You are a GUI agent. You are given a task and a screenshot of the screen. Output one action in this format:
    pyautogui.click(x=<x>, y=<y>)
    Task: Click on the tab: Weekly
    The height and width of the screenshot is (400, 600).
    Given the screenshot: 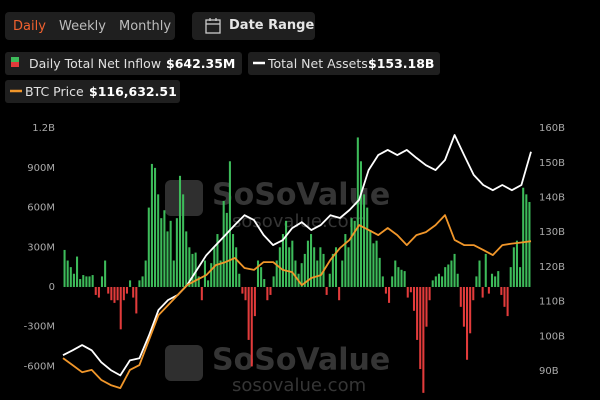 What is the action you would take?
    pyautogui.click(x=82, y=26)
    